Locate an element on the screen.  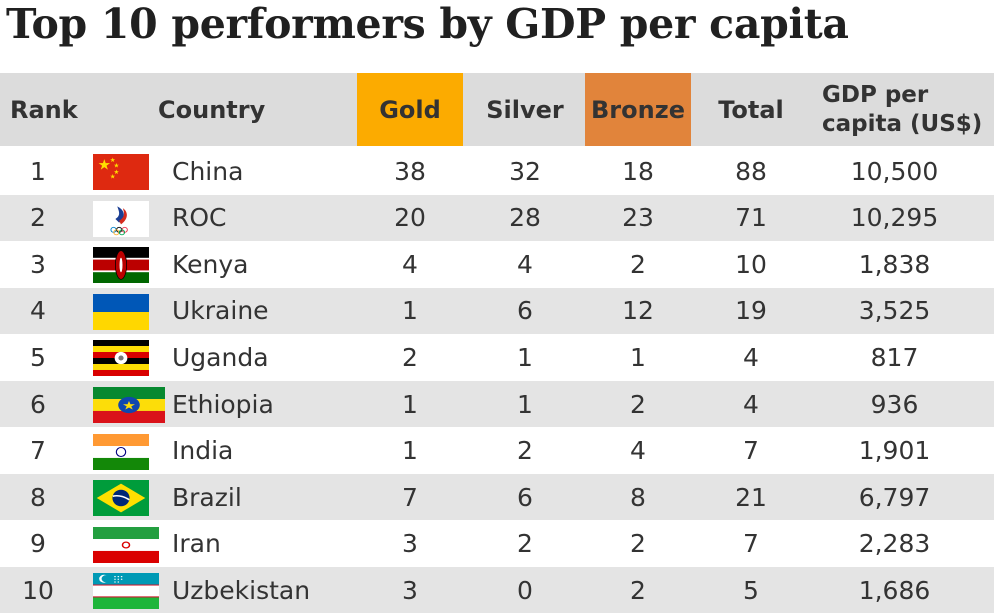
rank-cell: 5 is located at coordinates (38, 357).